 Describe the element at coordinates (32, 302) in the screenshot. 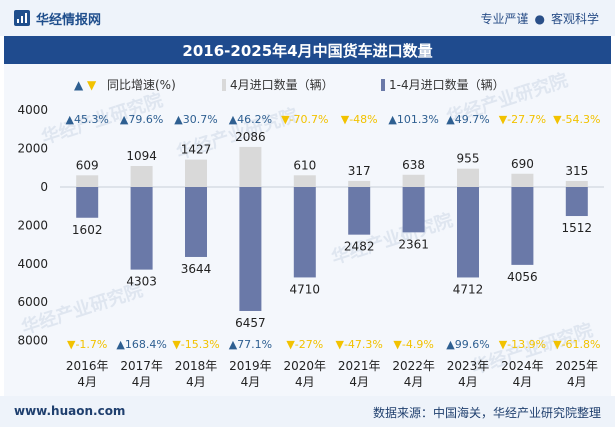

I see `y-tick-label: 6000` at that location.